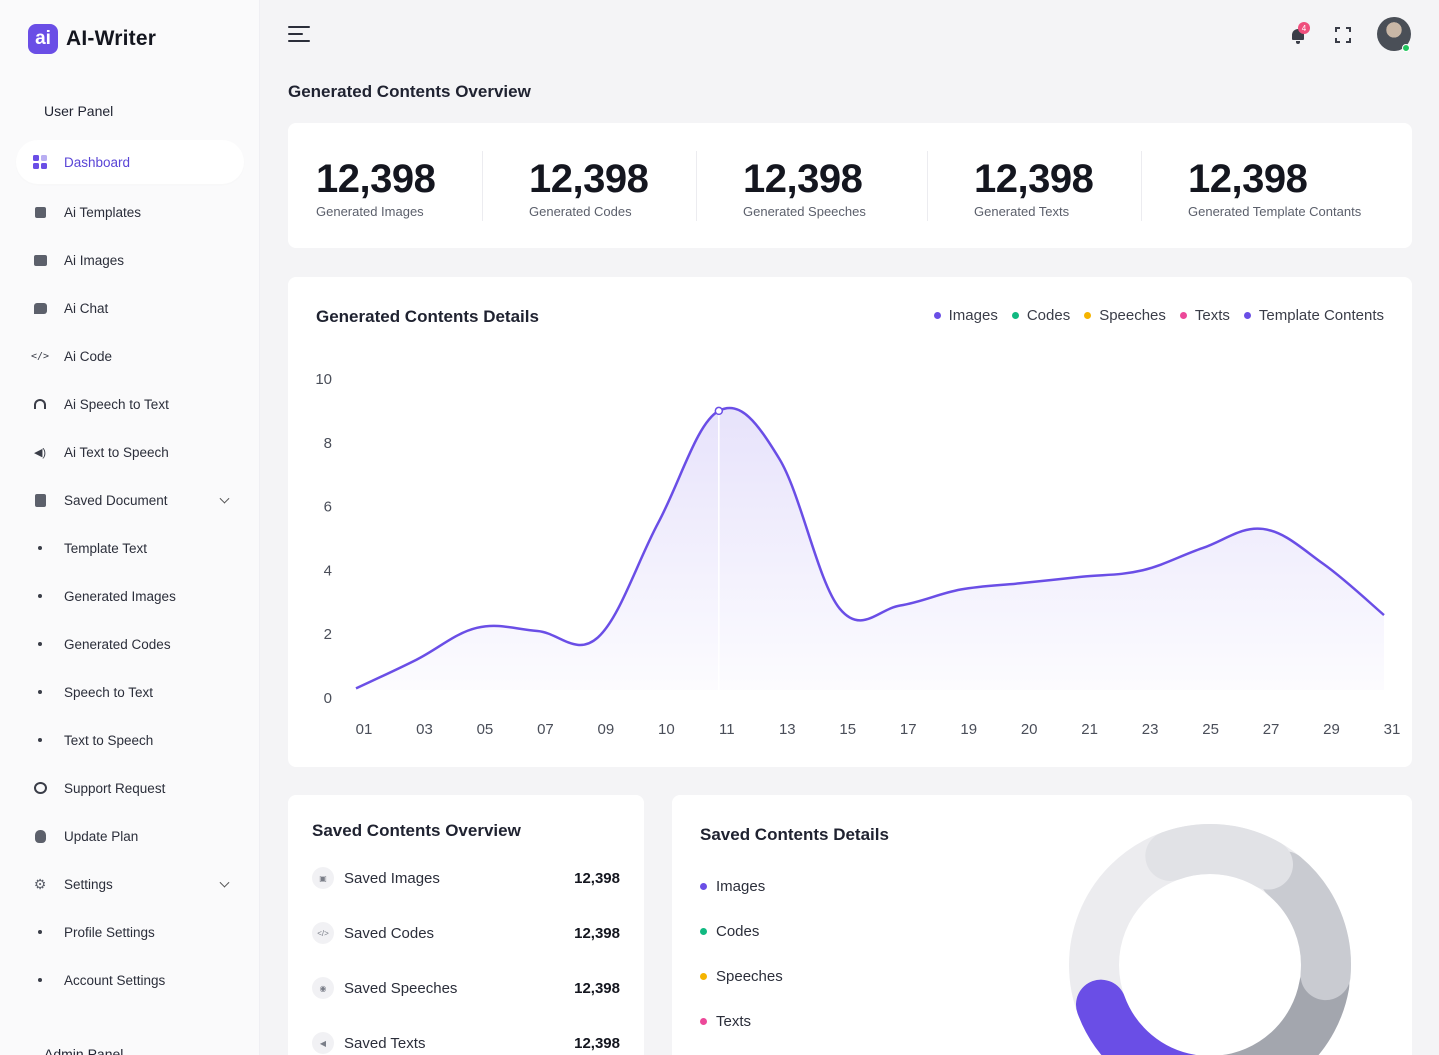 The width and height of the screenshot is (1439, 1055). Describe the element at coordinates (719, 411) in the screenshot. I see `highlight-point` at that location.